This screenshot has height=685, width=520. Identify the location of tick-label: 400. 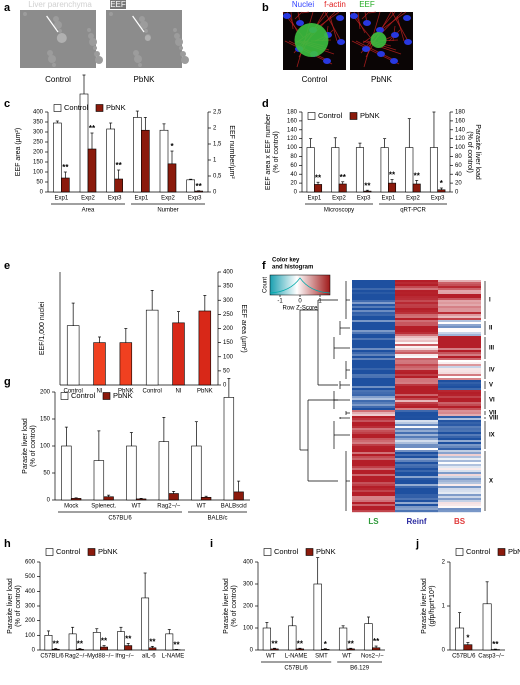
(38, 113).